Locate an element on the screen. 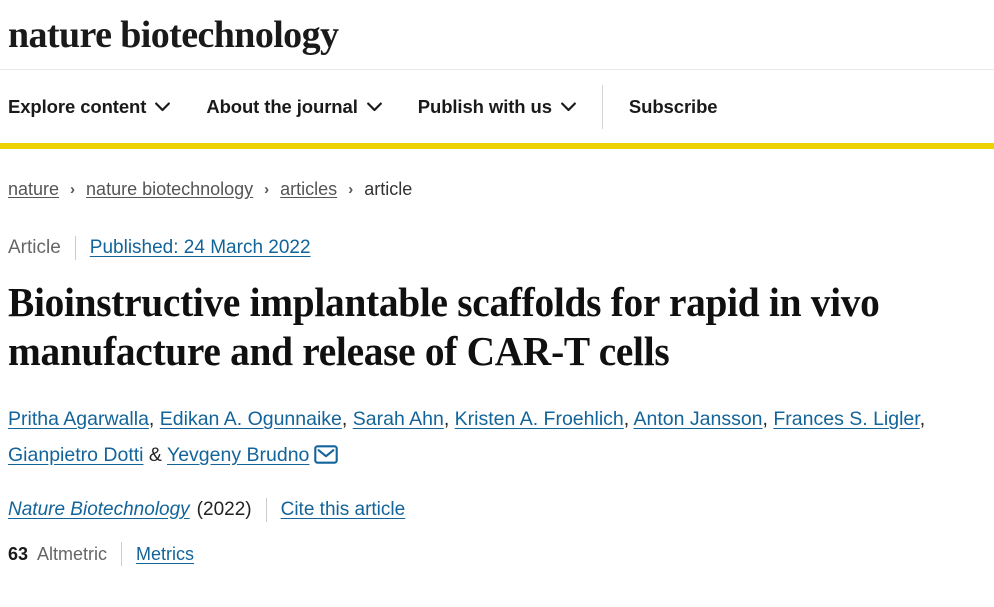 The height and width of the screenshot is (607, 994). site-masthead: nature biotechnology is located at coordinates (497, 35).